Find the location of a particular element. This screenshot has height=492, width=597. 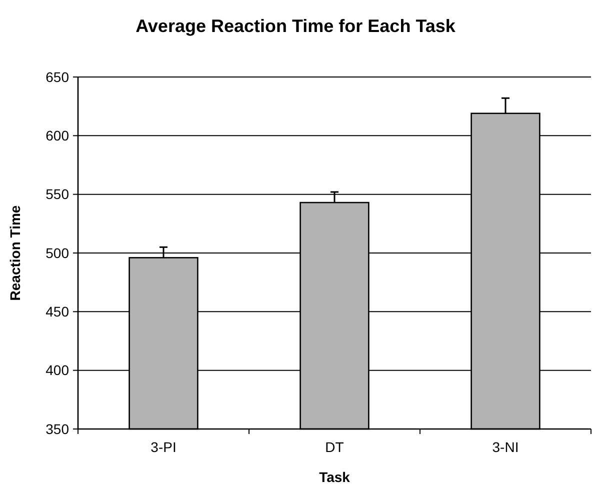

y-tick-label: 350 is located at coordinates (58, 428).